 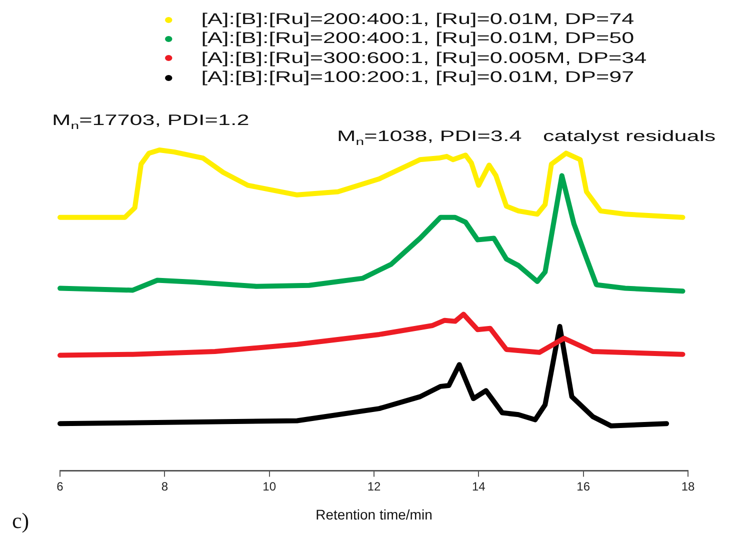 I want to click on x-tick-label: 16, so click(x=583, y=486).